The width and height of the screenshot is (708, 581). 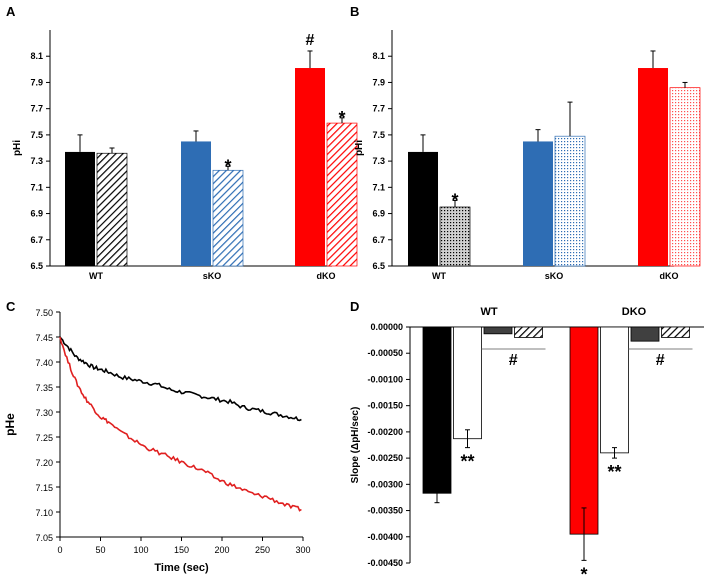 I want to click on panel-label-d: D, so click(x=354, y=306).